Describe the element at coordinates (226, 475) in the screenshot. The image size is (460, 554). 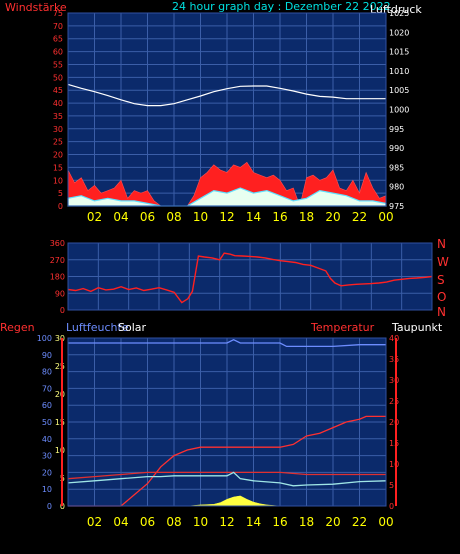
I see `temperature-series` at that location.